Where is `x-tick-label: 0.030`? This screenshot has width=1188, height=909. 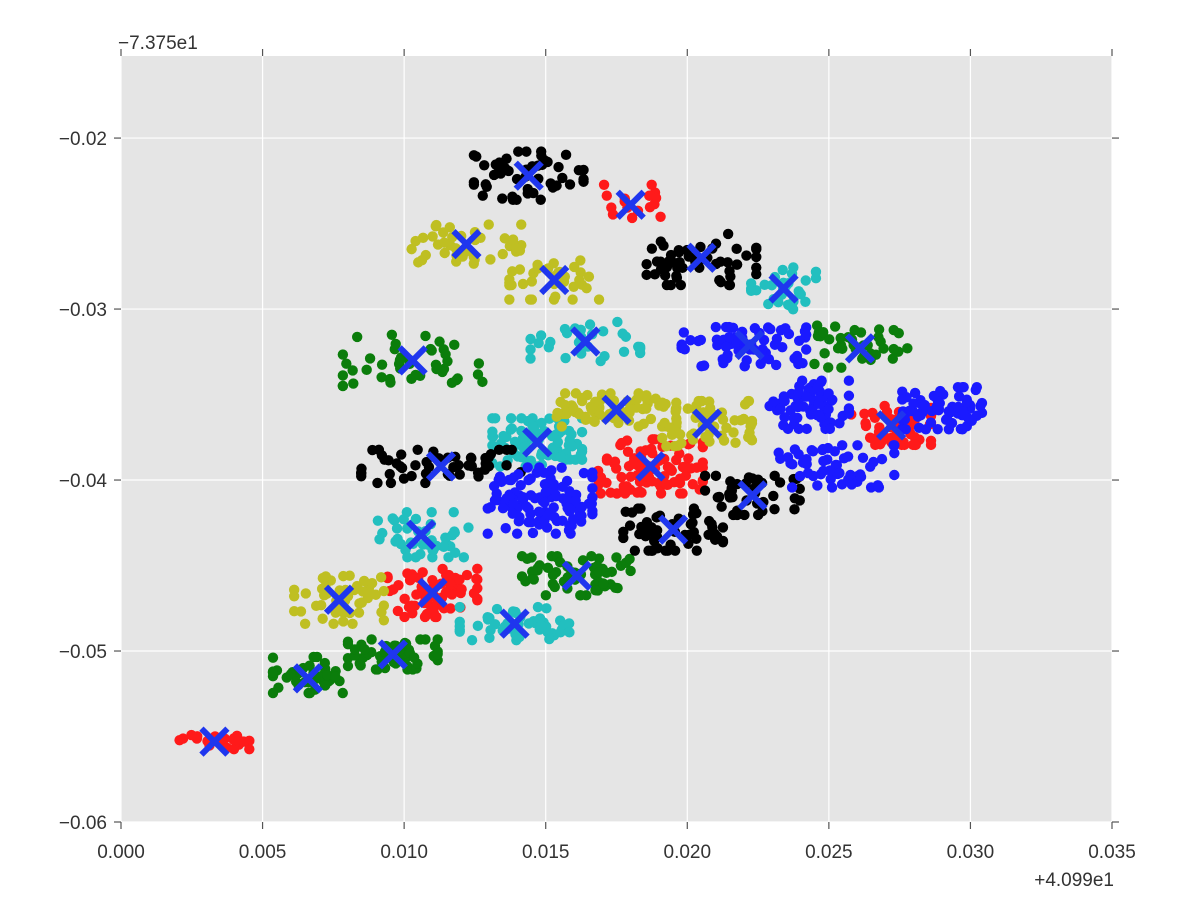
x-tick-label: 0.030 is located at coordinates (971, 852).